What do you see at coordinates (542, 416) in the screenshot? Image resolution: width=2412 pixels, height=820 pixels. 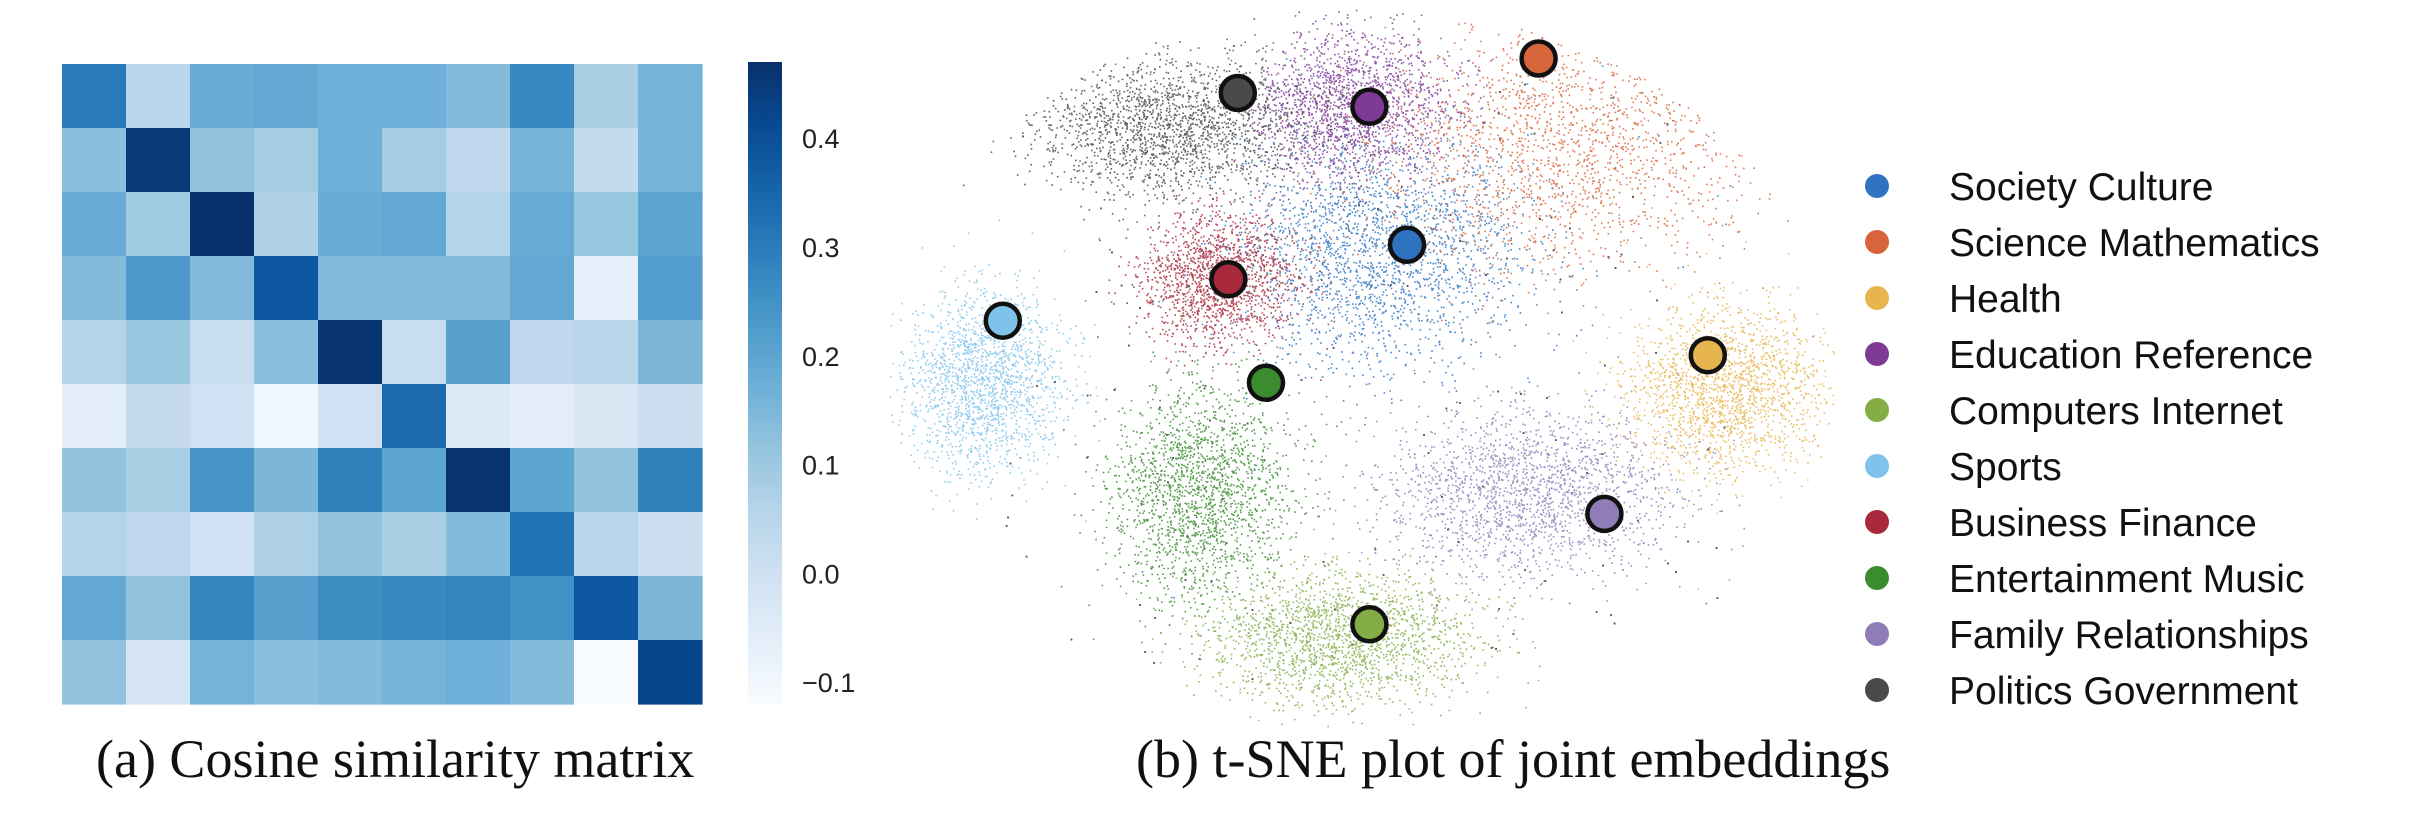 I see `heatmap-cell-r5-c7` at bounding box center [542, 416].